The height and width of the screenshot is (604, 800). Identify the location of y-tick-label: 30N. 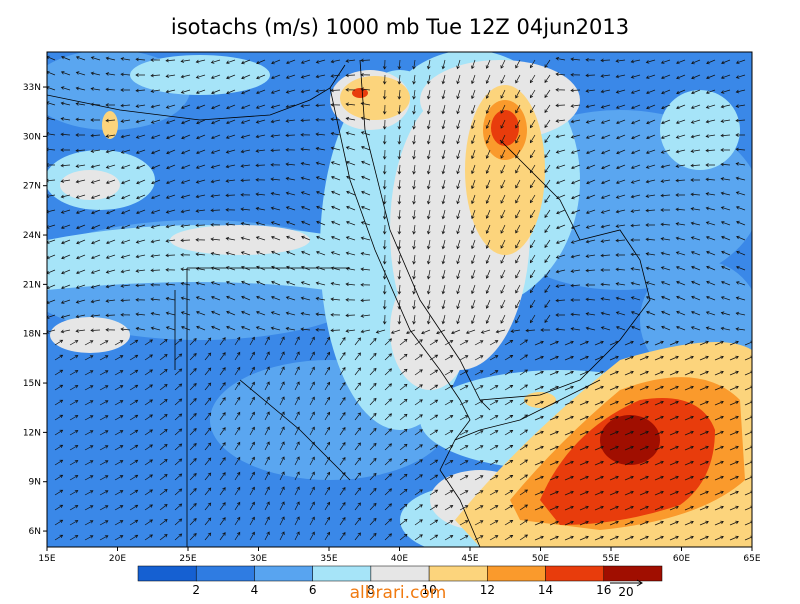
(32, 137).